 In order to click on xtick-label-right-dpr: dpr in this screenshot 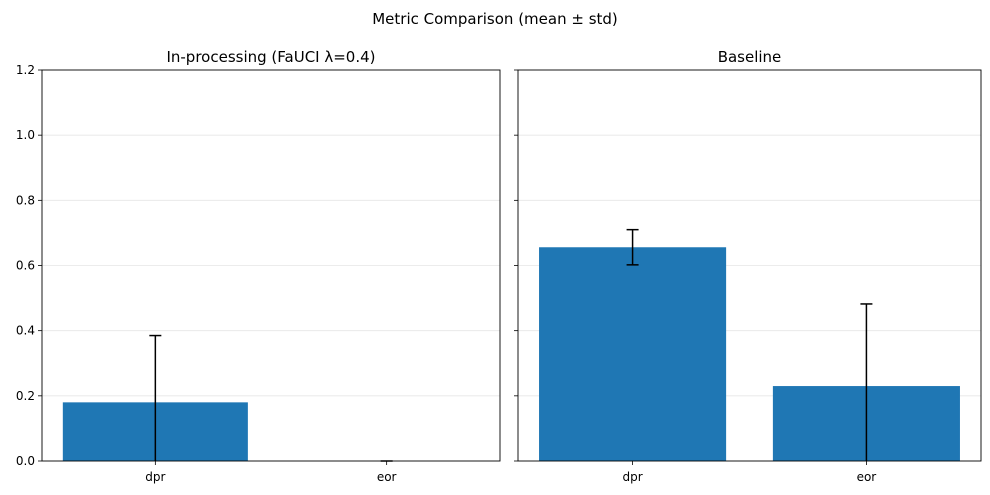, I will do `click(632, 477)`.